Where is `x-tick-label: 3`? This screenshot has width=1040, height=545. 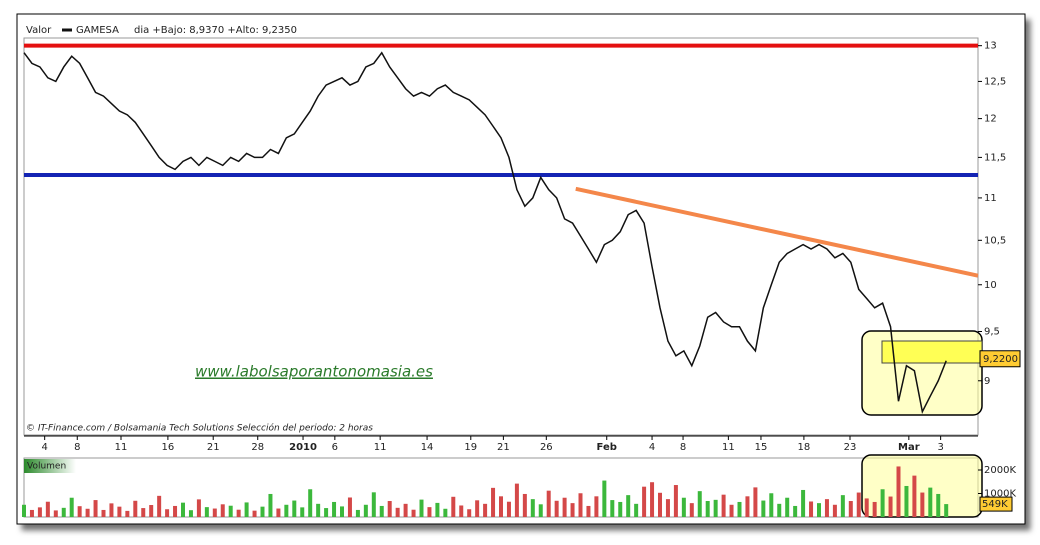
x-tick-label: 3 is located at coordinates (940, 447).